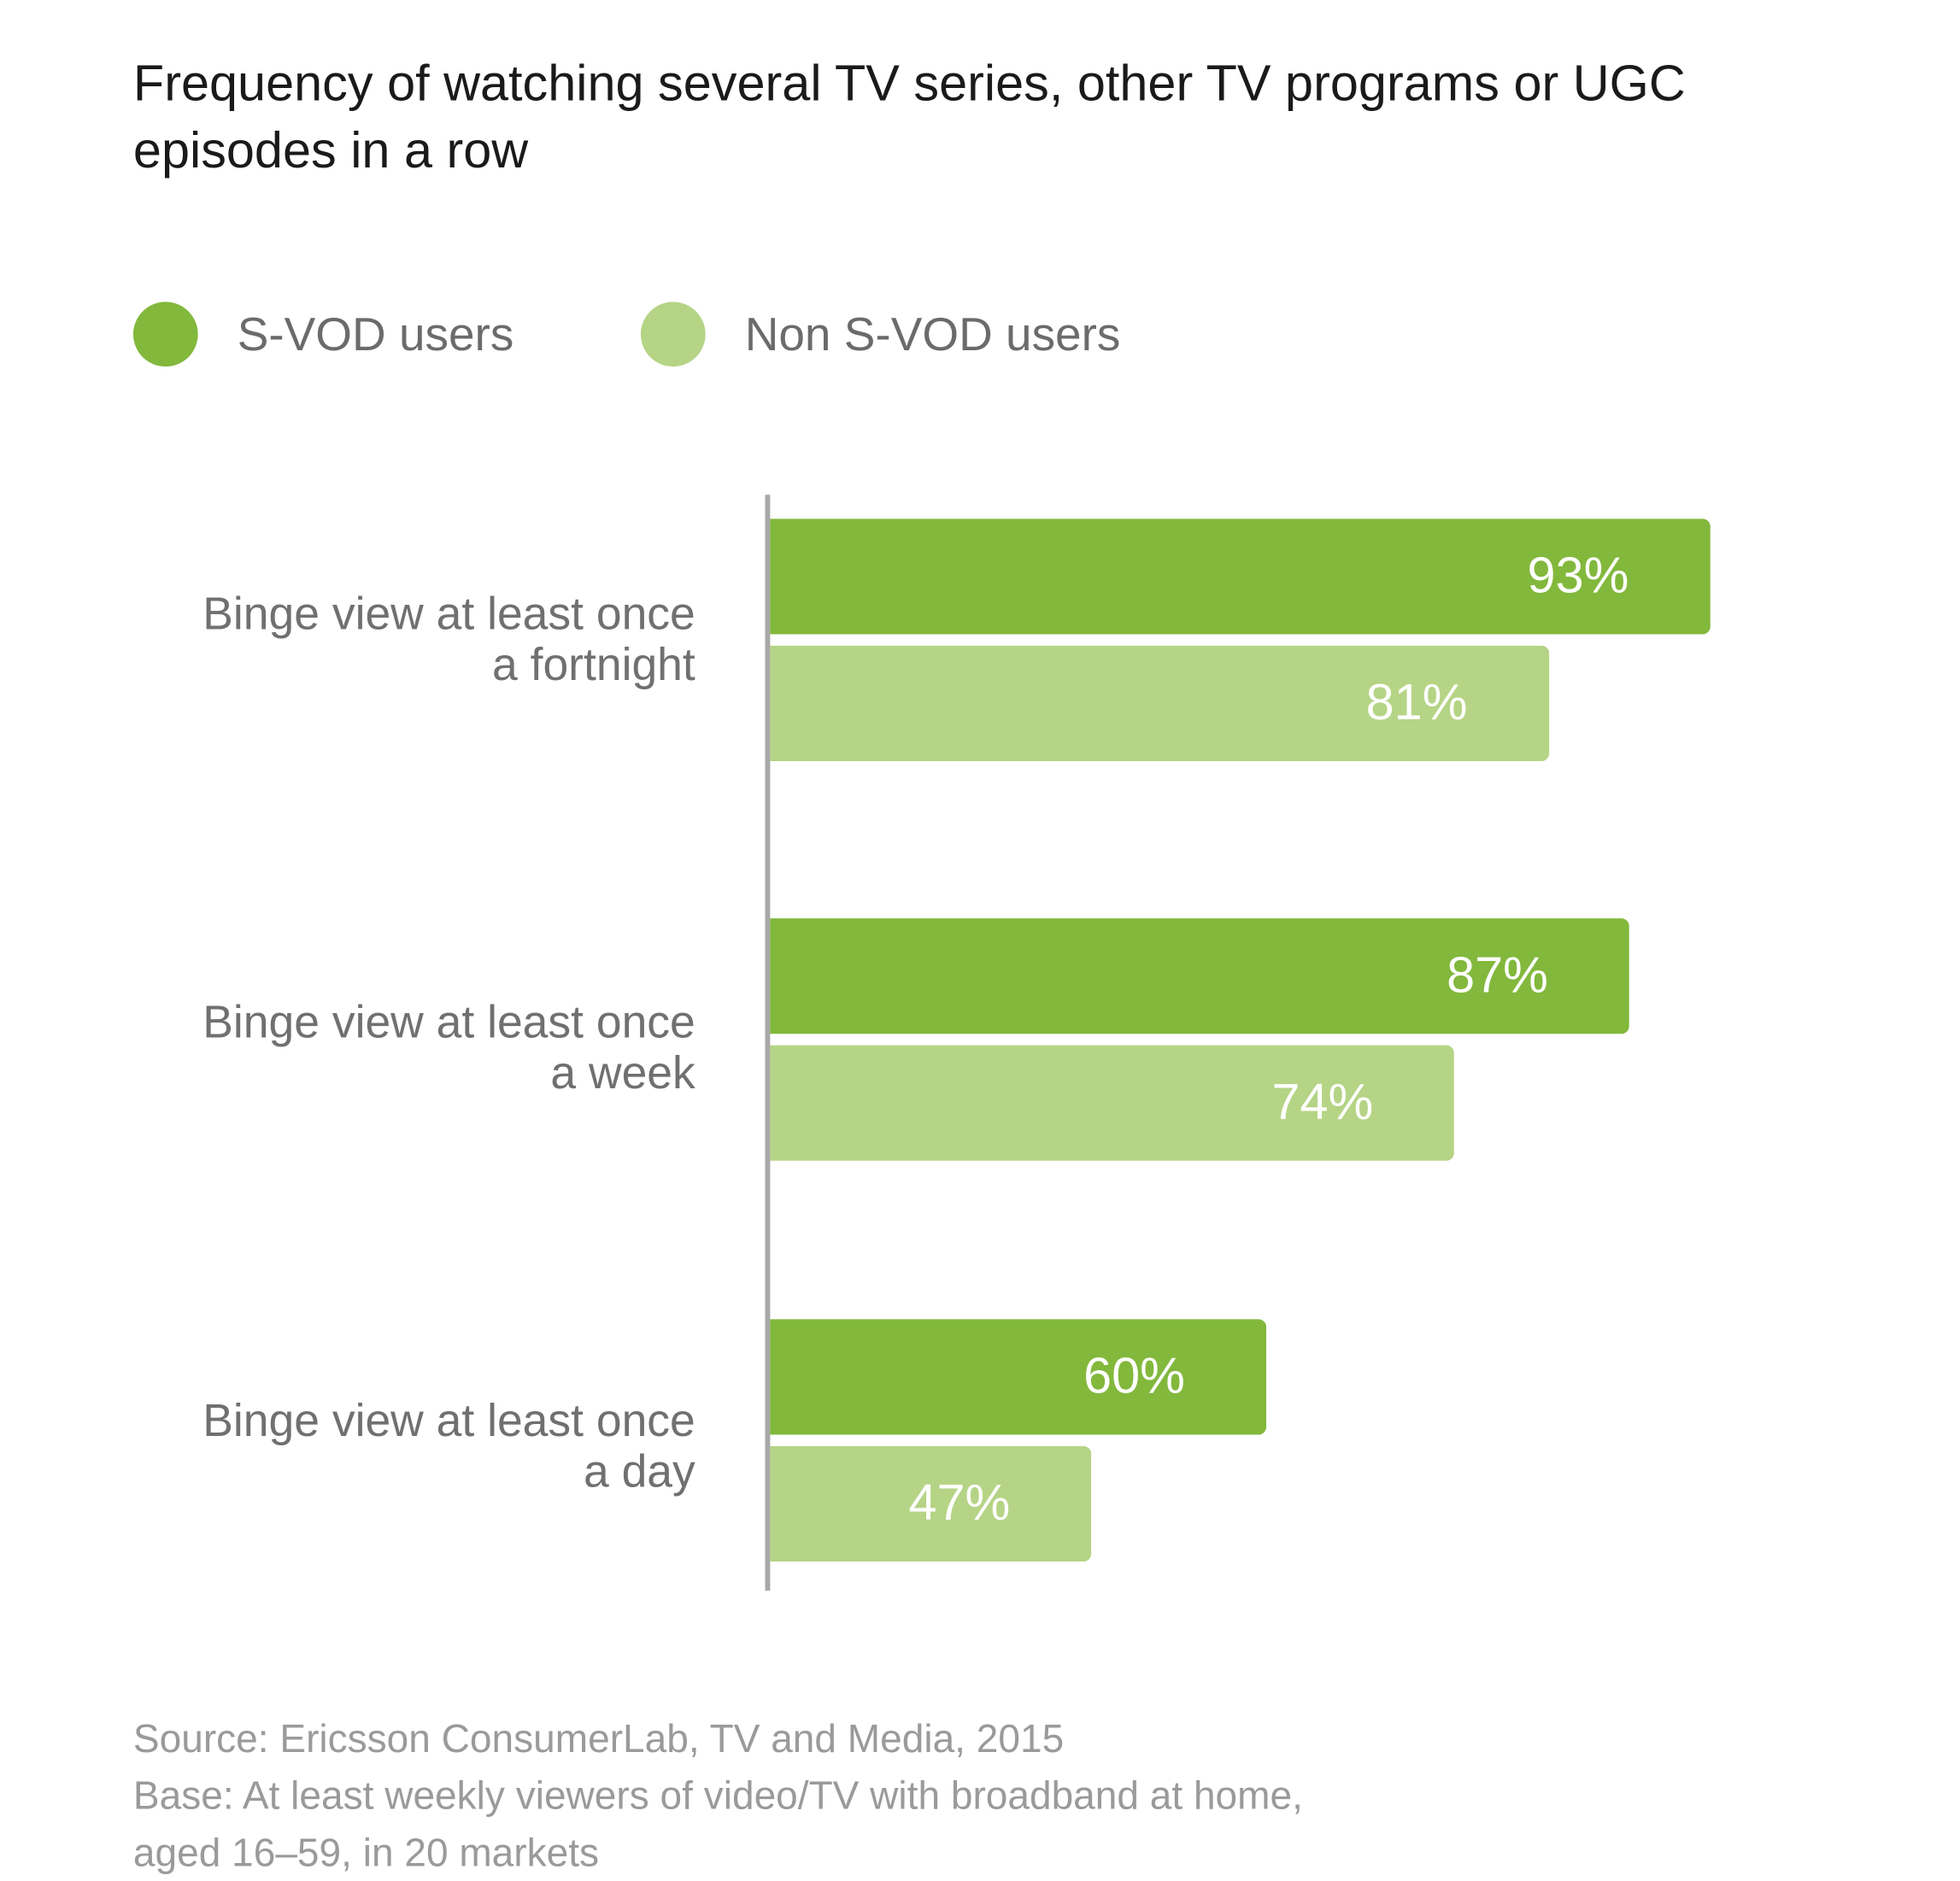 This screenshot has width=1960, height=1881. I want to click on bar-non-svod-2: 47%, so click(931, 1503).